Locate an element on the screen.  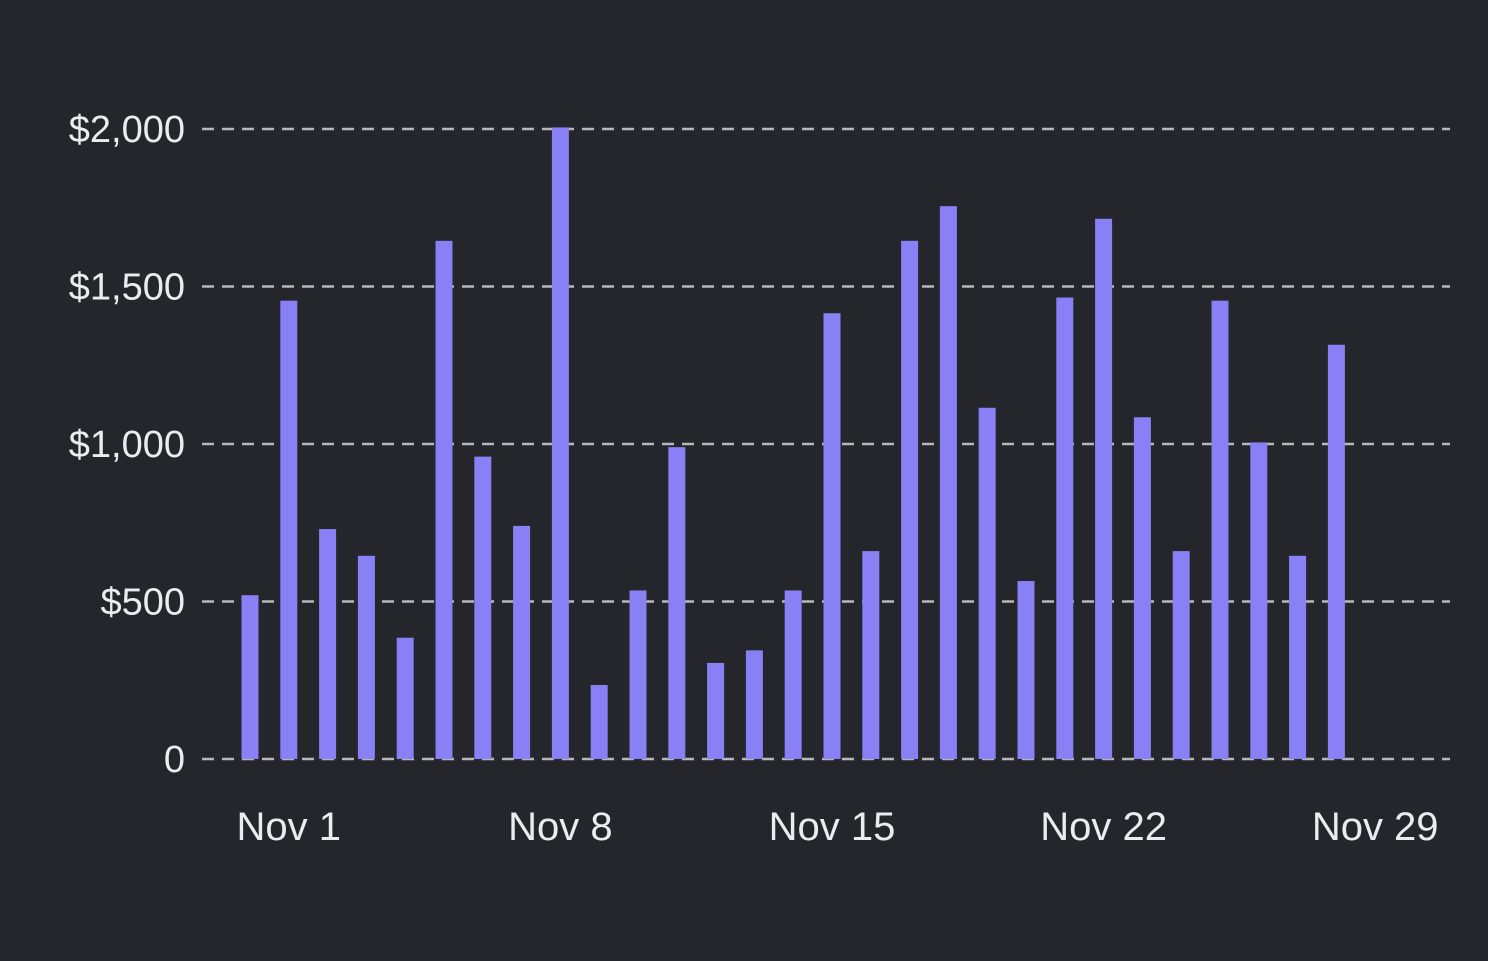
x-tick-label: Nov 1 is located at coordinates (289, 827).